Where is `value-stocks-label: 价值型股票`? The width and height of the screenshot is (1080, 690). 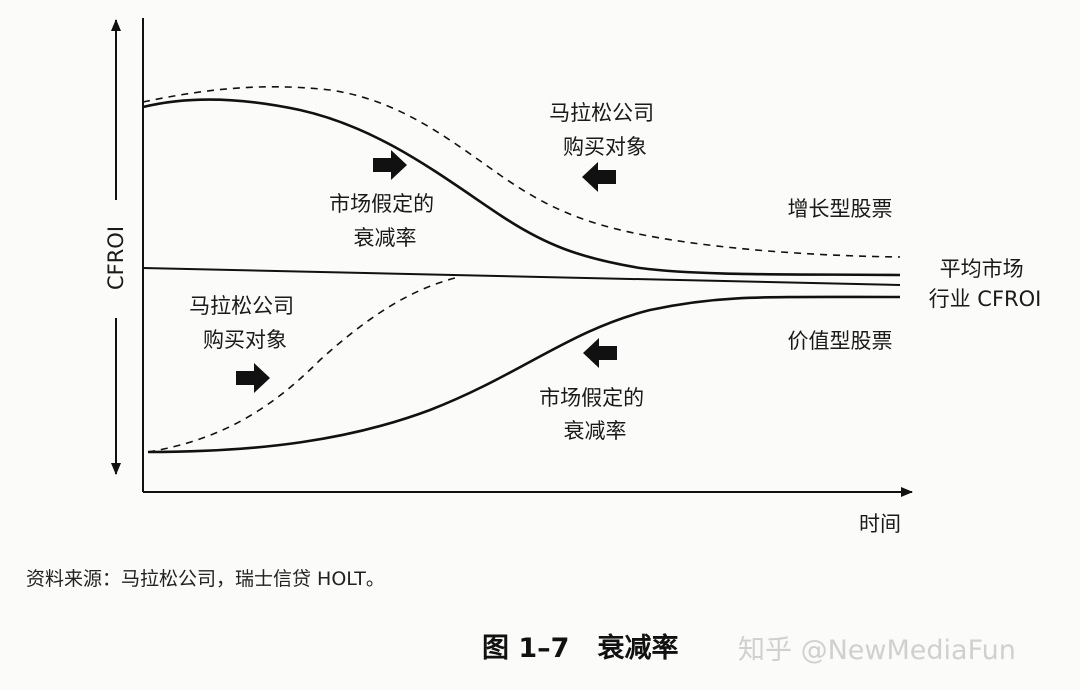
value-stocks-label: 价值型股票 is located at coordinates (840, 341).